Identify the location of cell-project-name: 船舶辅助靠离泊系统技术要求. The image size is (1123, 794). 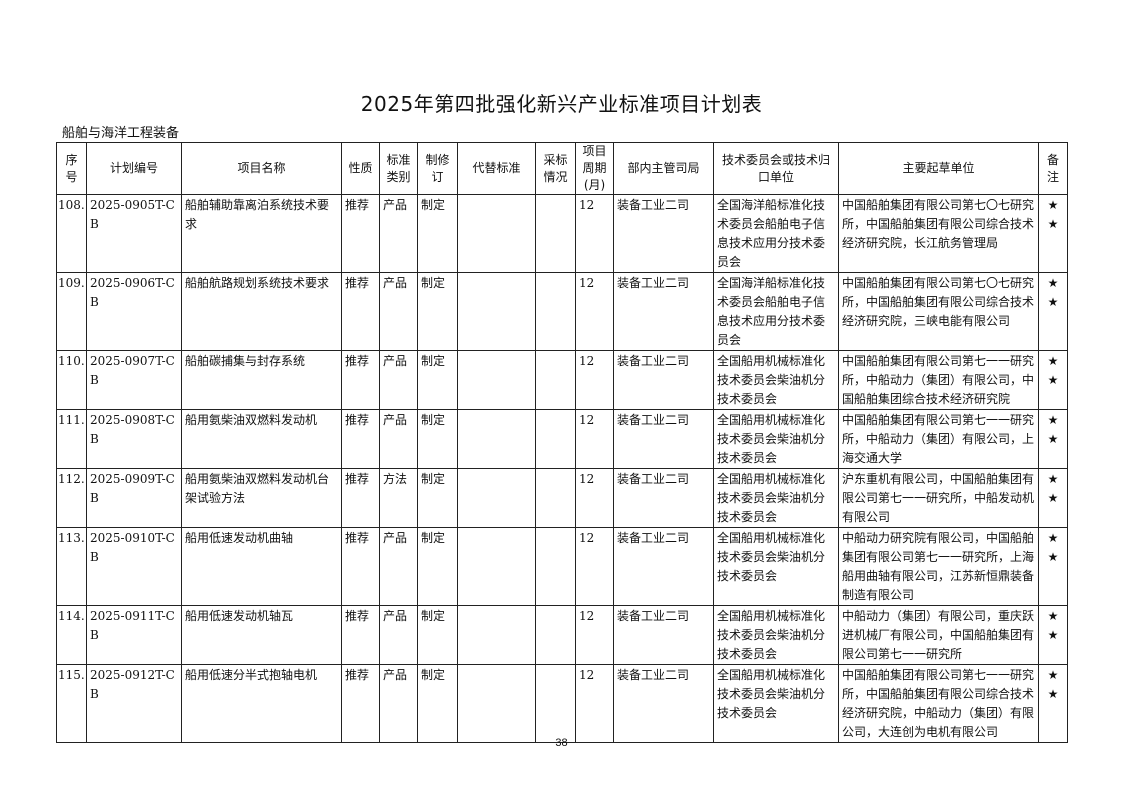
(261, 233).